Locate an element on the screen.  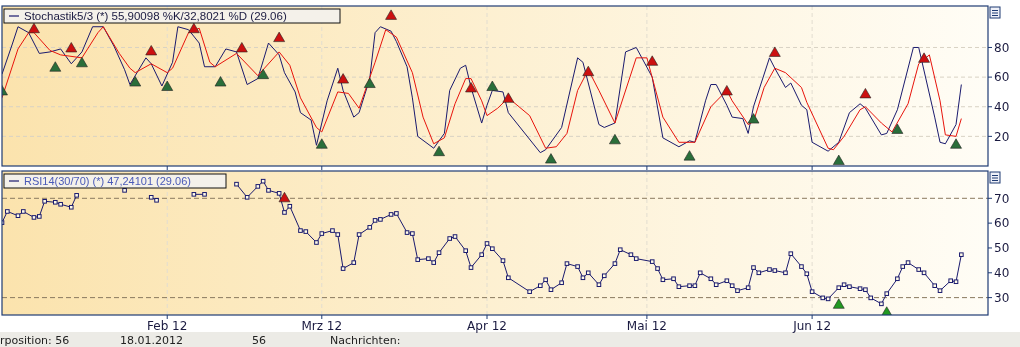
y-tick-label: 50 is located at coordinates (1002, 248).